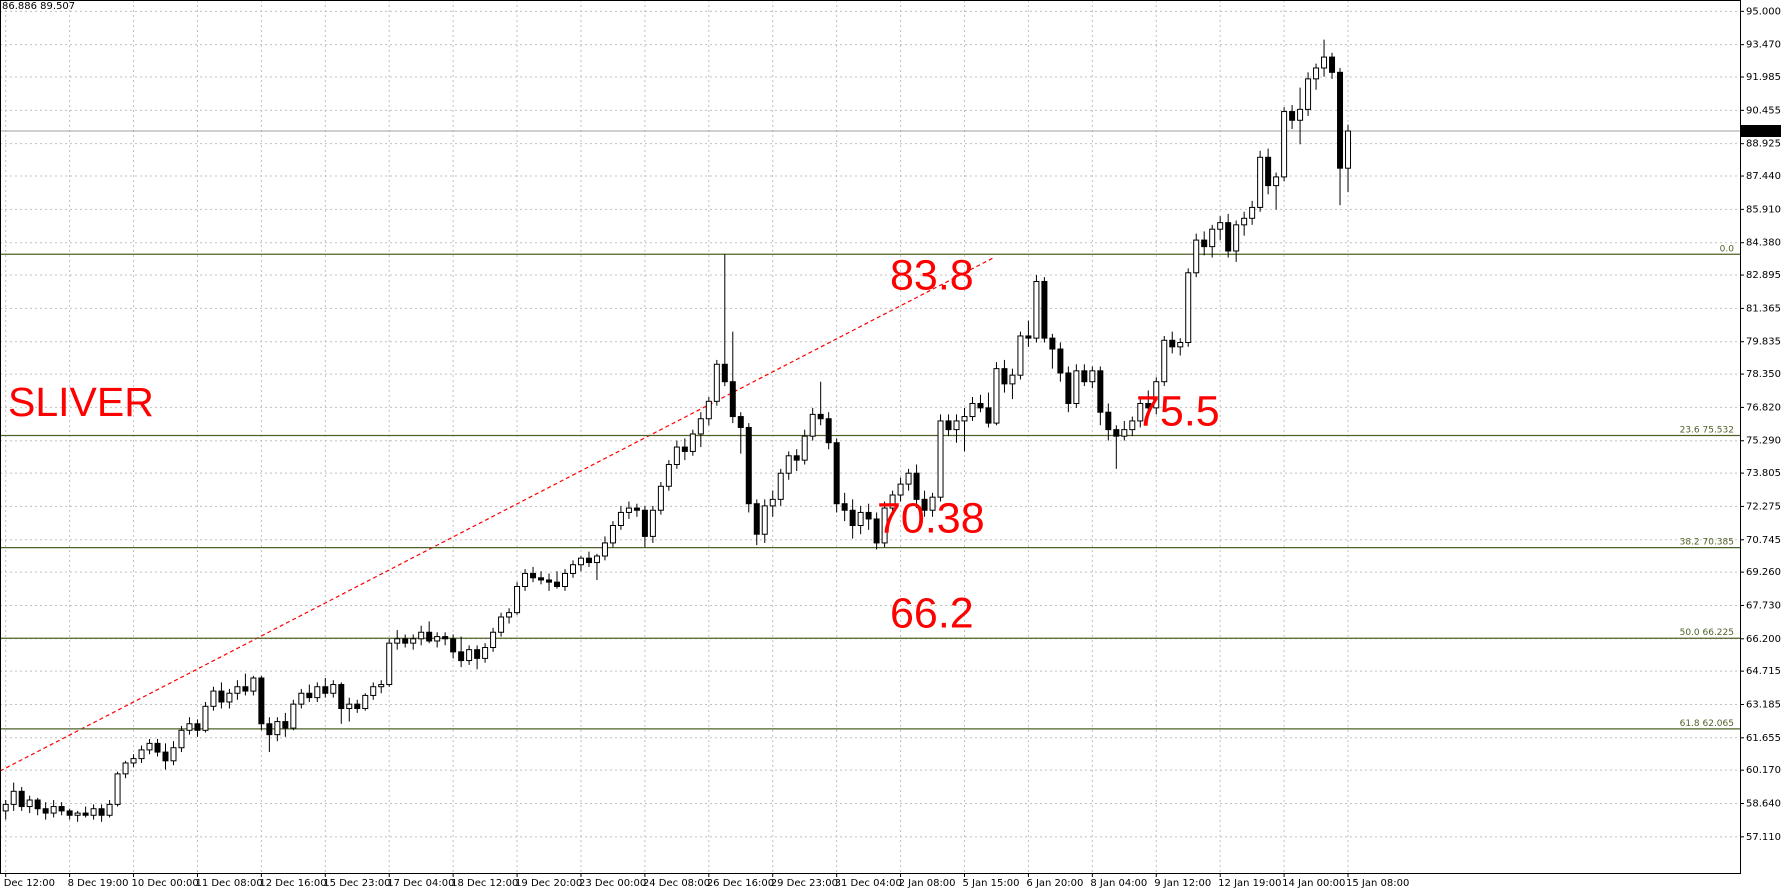  Describe the element at coordinates (1707, 724) in the screenshot. I see `fib-label: 61.8 62.065` at that location.